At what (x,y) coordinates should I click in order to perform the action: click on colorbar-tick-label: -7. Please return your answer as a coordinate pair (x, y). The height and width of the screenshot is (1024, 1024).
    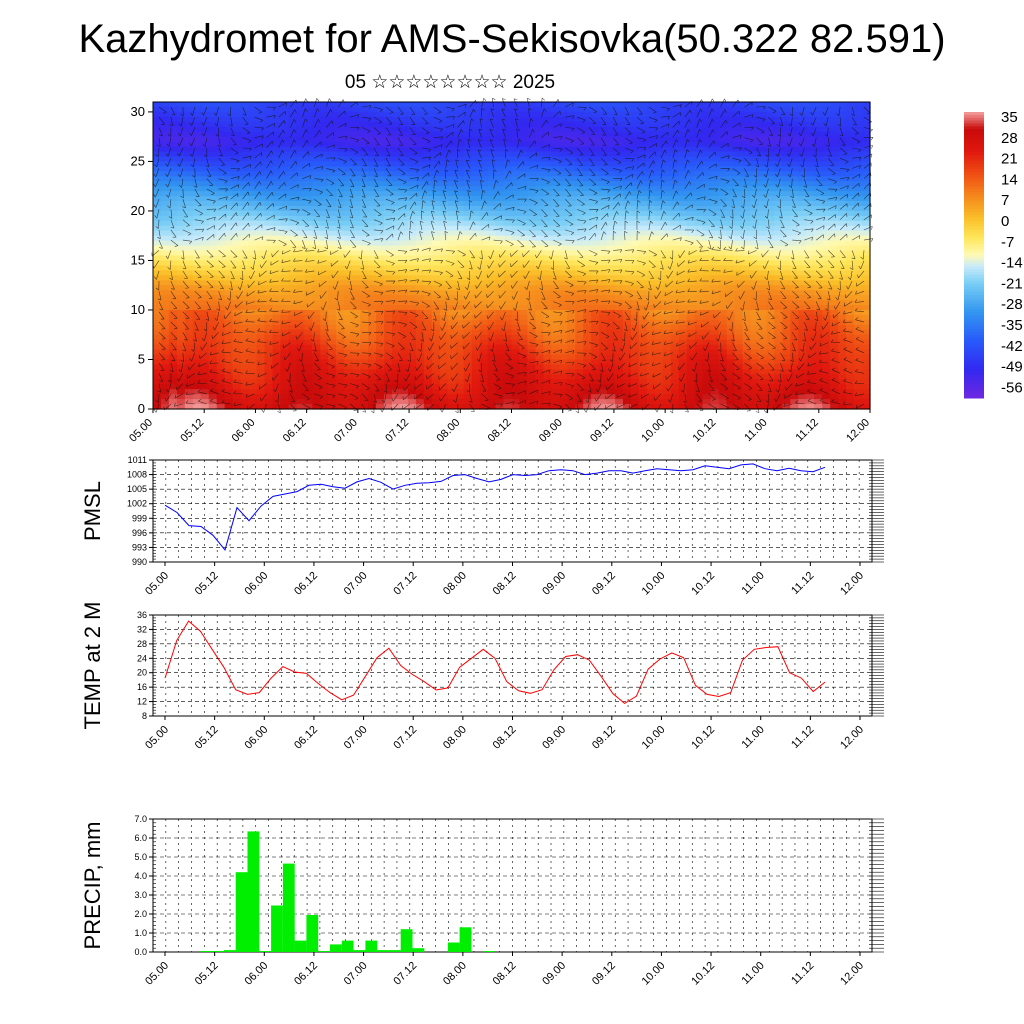
    Looking at the image, I should click on (1007, 242).